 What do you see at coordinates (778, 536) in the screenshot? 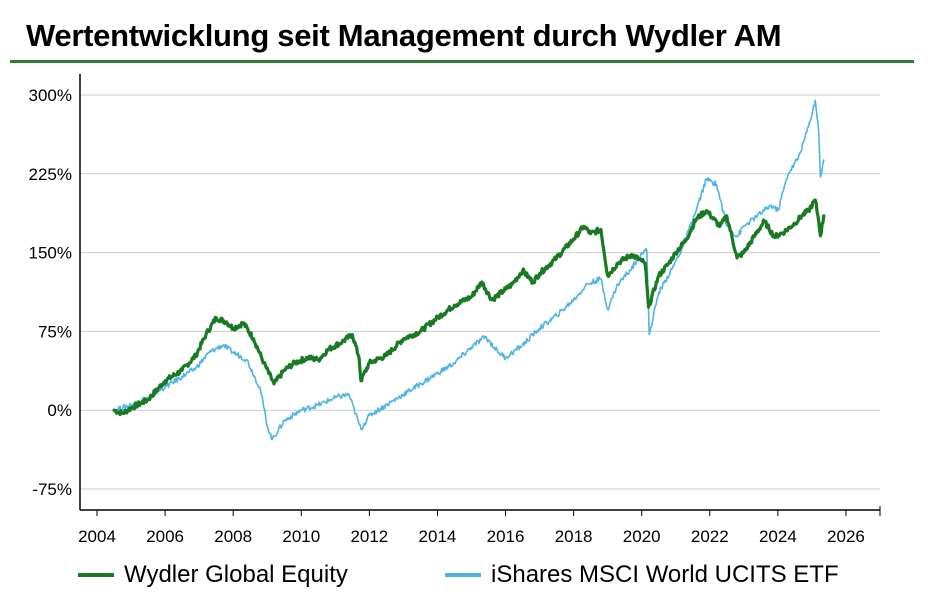
I see `x-tick-label: 2024` at bounding box center [778, 536].